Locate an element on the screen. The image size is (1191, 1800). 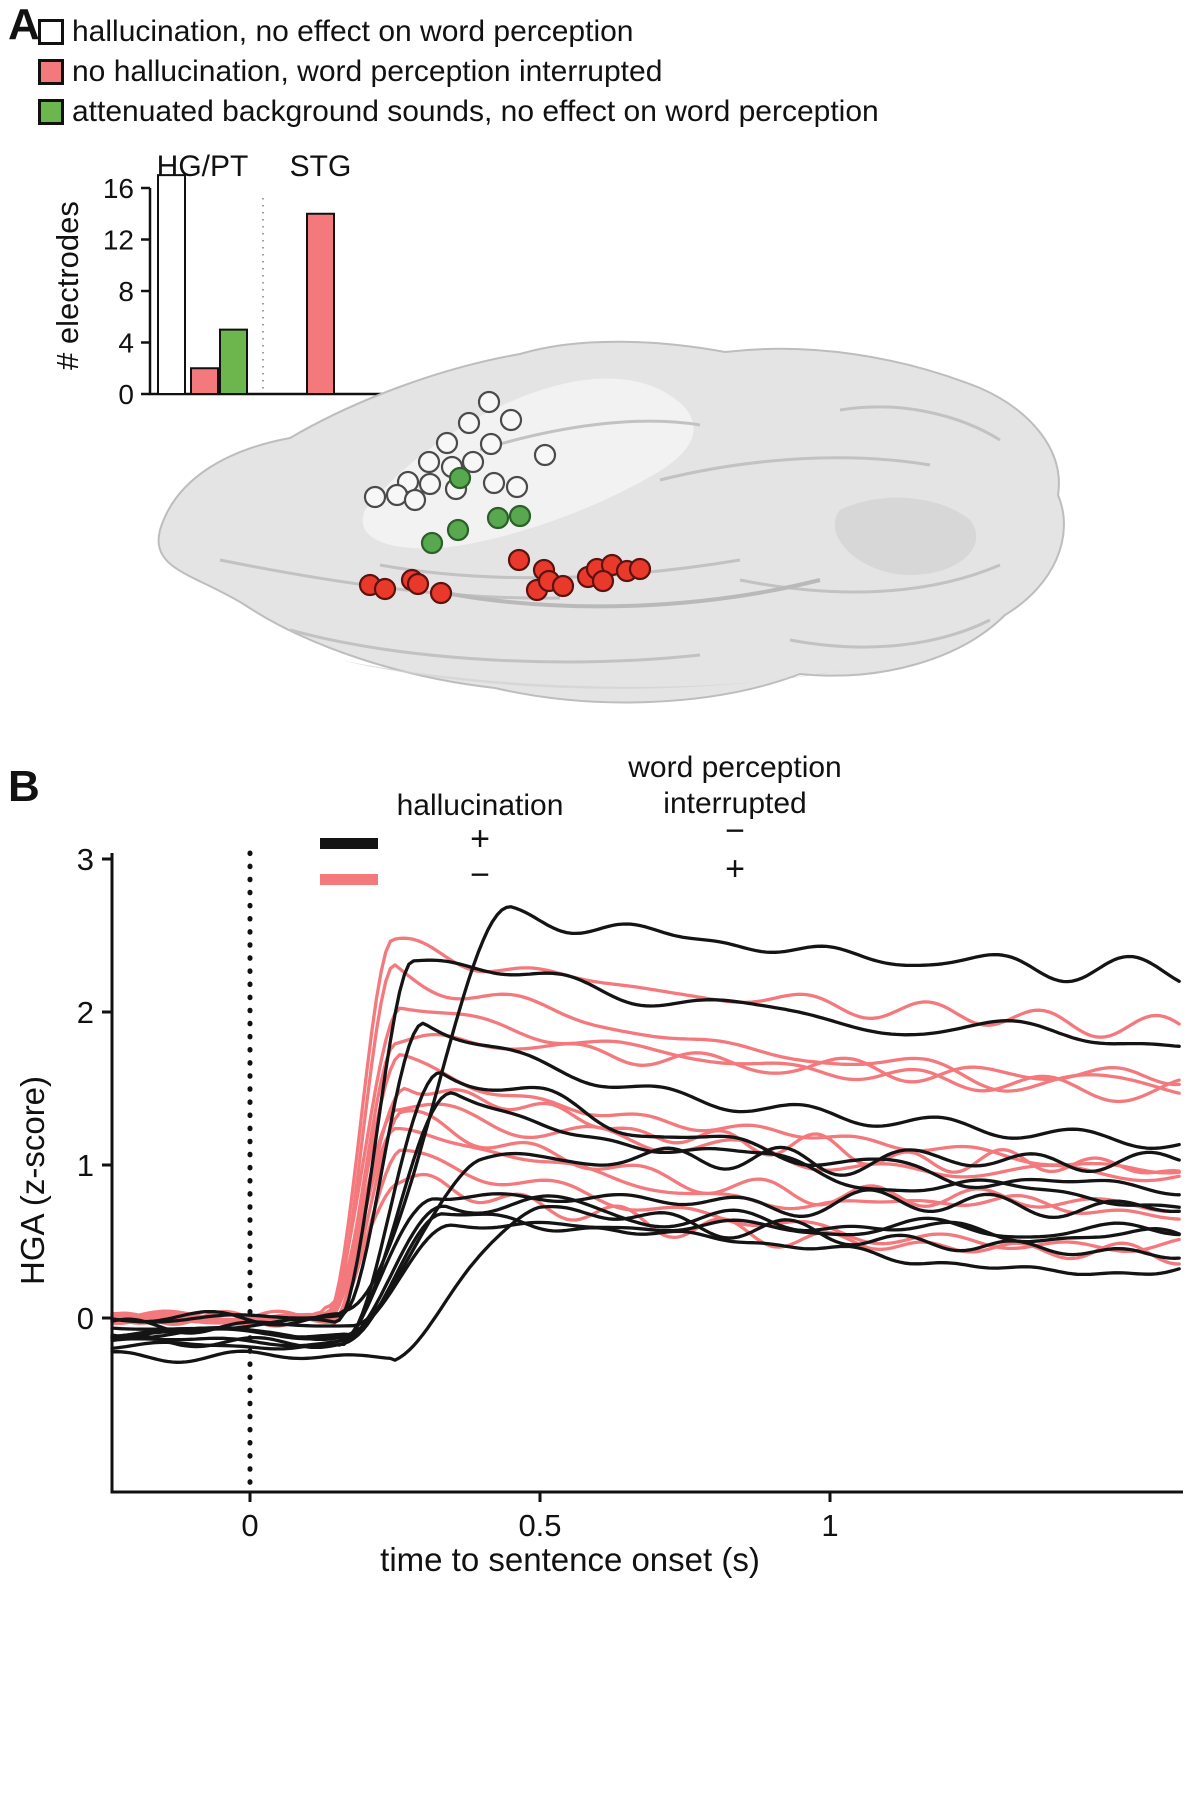
line-x-tick-label: 0 is located at coordinates (249, 1525).